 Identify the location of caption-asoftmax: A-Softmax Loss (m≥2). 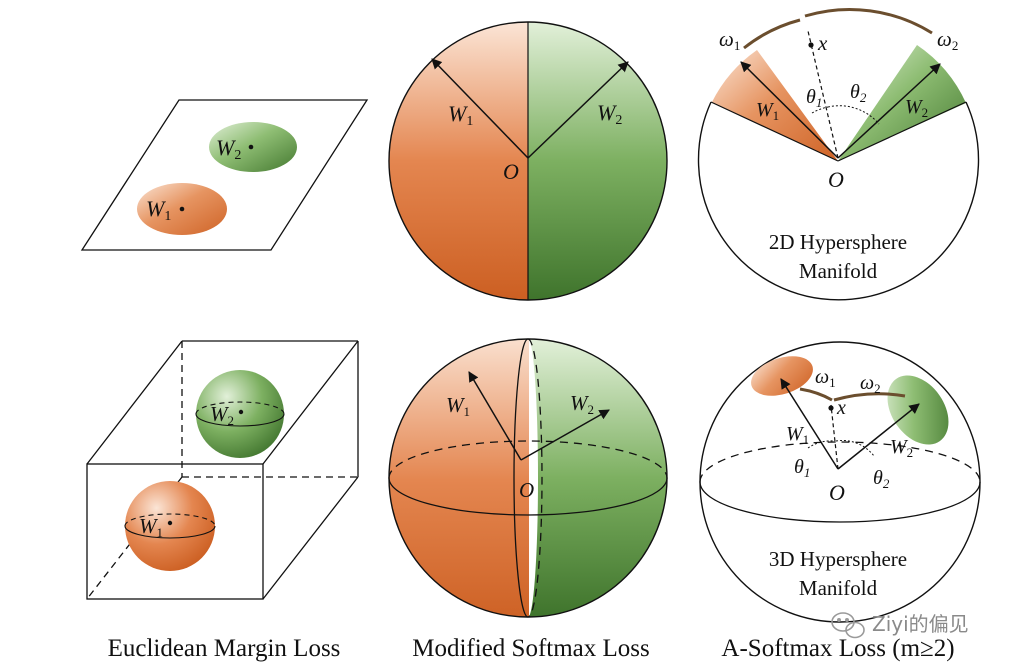
(837, 648).